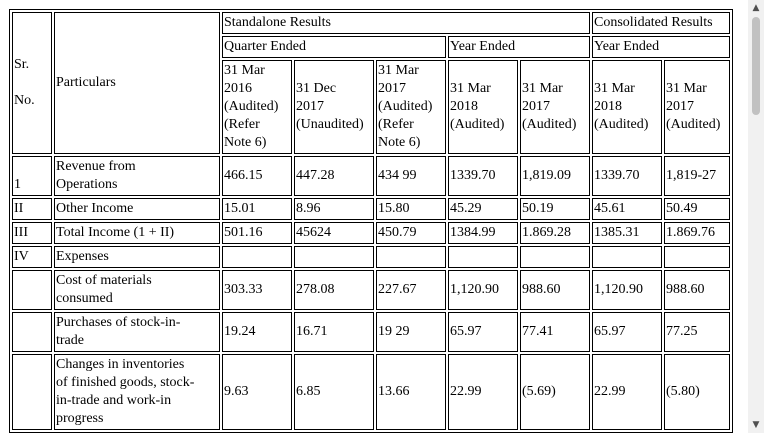 This screenshot has width=764, height=433. Describe the element at coordinates (411, 176) in the screenshot. I see `value-cell: 434 99` at that location.